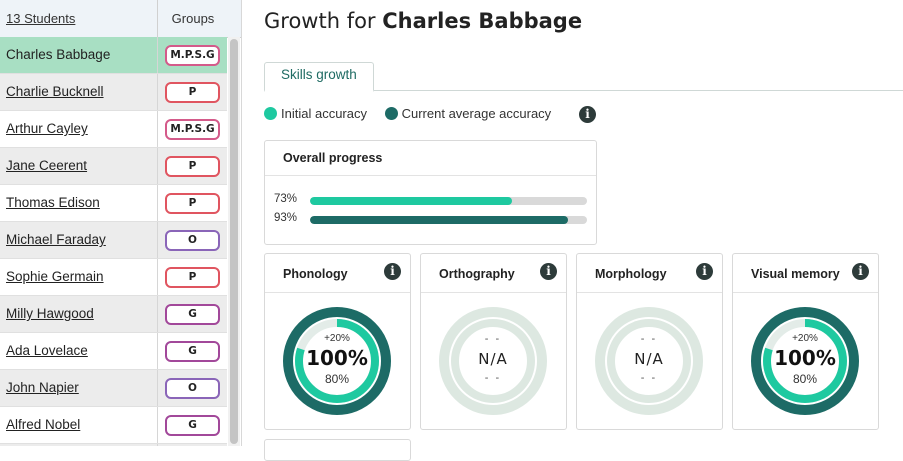 The width and height of the screenshot is (903, 461). What do you see at coordinates (113, 425) in the screenshot?
I see `student-row: Alfred Nobel G` at bounding box center [113, 425].